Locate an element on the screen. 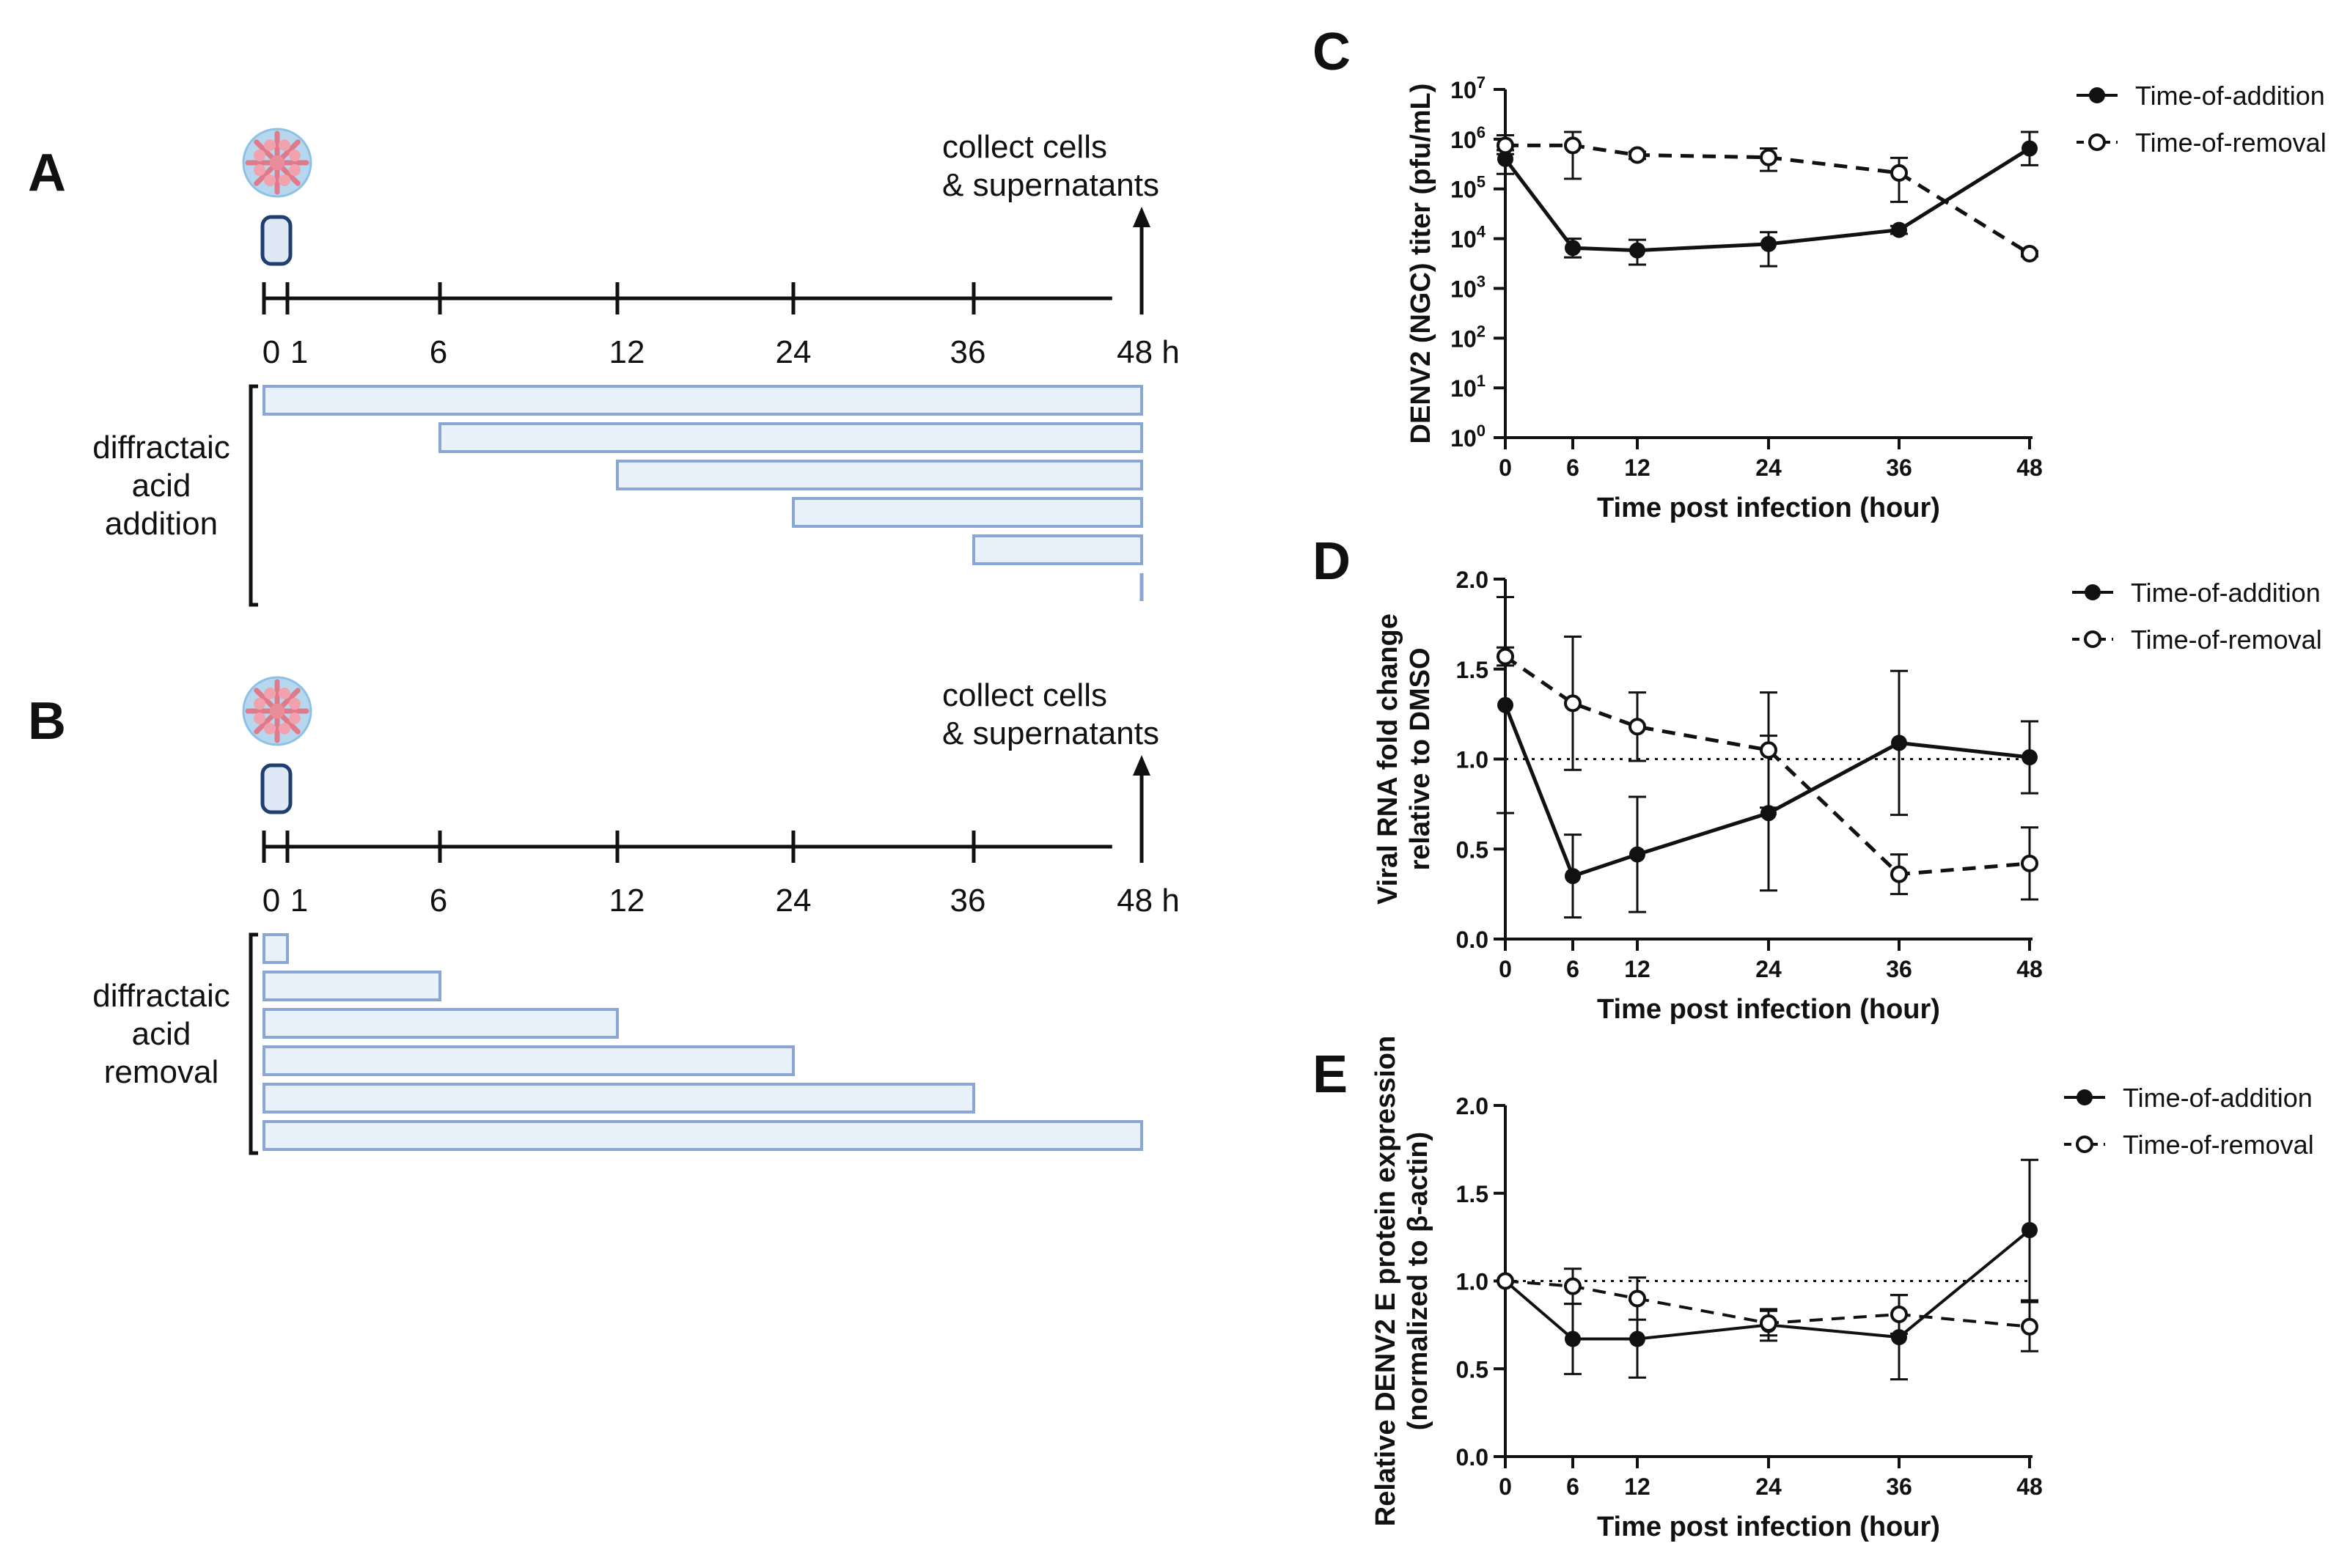 This screenshot has width=2350, height=1568. panel-label-b: B is located at coordinates (47, 722).